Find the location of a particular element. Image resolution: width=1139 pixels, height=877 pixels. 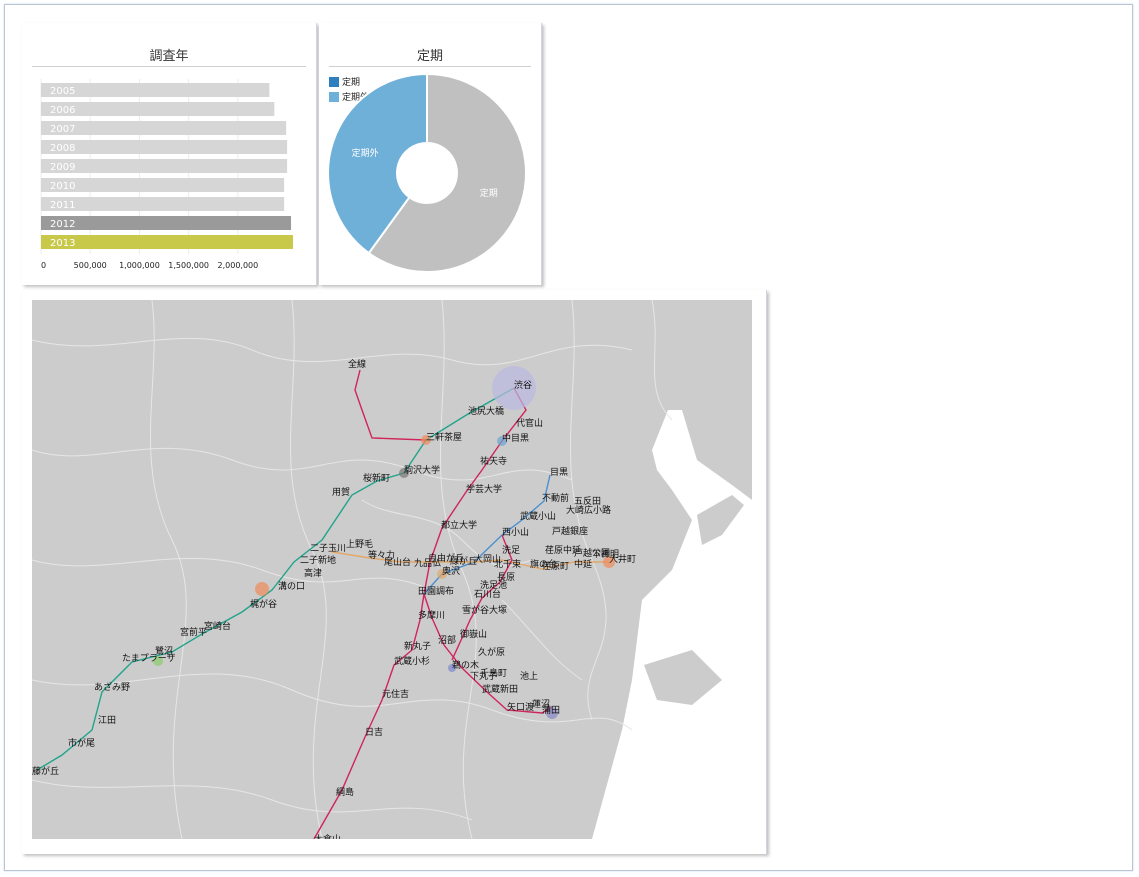

station-label: 代官山 is located at coordinates (529, 423).